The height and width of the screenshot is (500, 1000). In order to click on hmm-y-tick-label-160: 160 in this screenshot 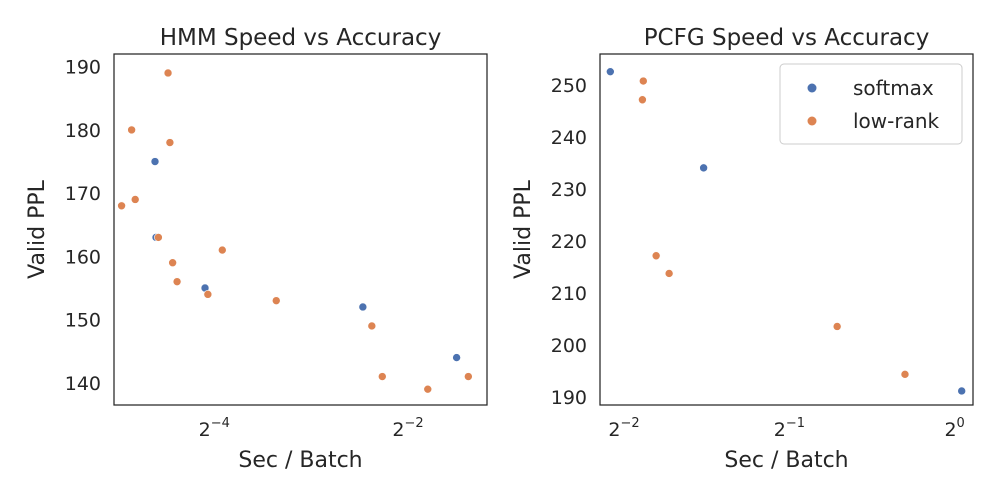, I will do `click(83, 257)`.